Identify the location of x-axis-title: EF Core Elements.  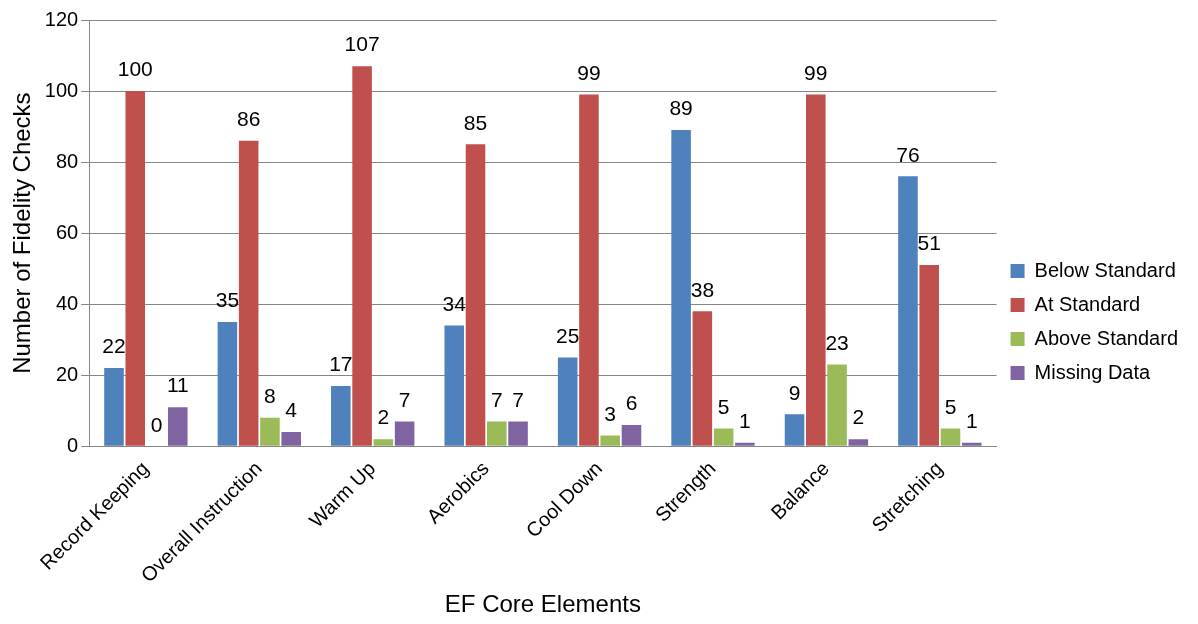
(542, 604).